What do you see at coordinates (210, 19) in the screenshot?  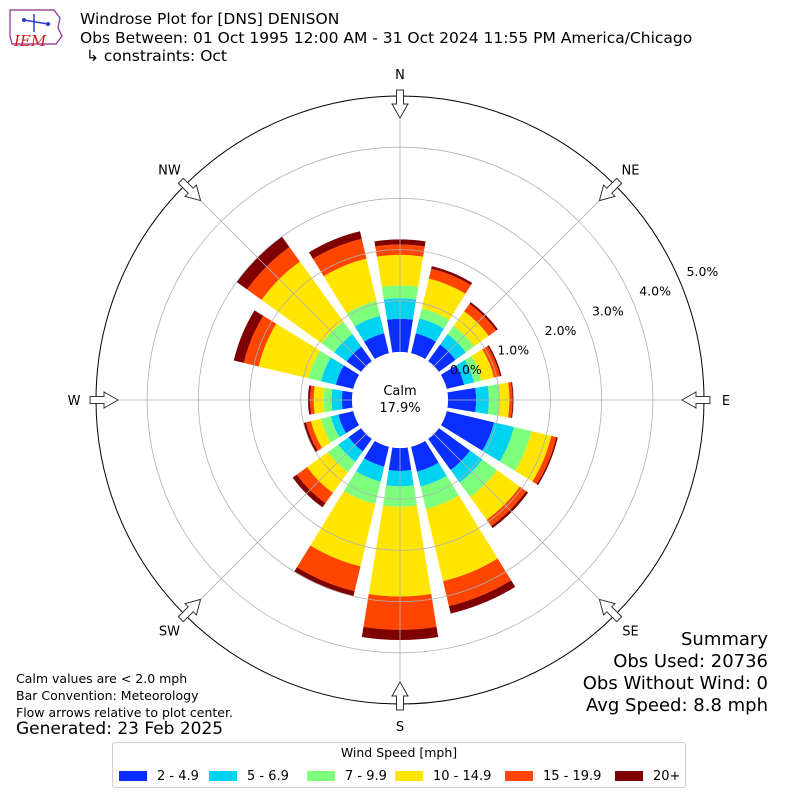 I see `chart-title: Windrose Plot for [DNS] DENISON` at bounding box center [210, 19].